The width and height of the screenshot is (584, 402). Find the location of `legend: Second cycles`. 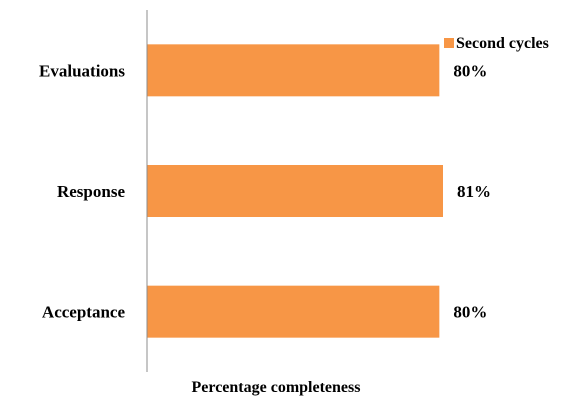

legend: Second cycles is located at coordinates (496, 43).